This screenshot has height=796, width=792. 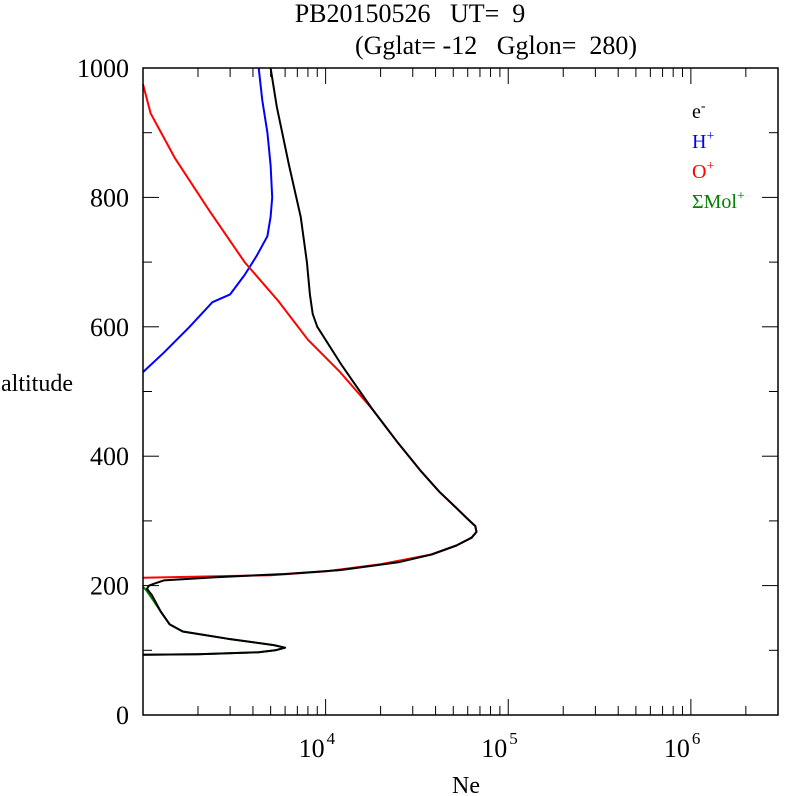 I want to click on y-tick-label: 600, so click(x=109, y=327).